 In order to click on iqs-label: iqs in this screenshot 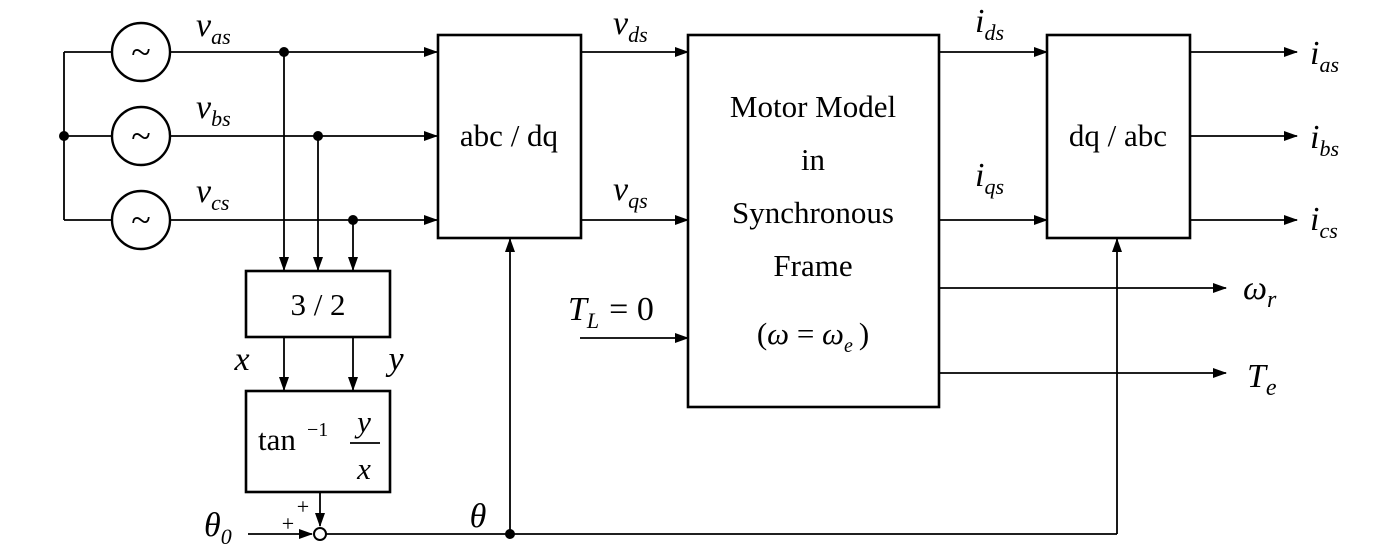, I will do `click(989, 178)`.